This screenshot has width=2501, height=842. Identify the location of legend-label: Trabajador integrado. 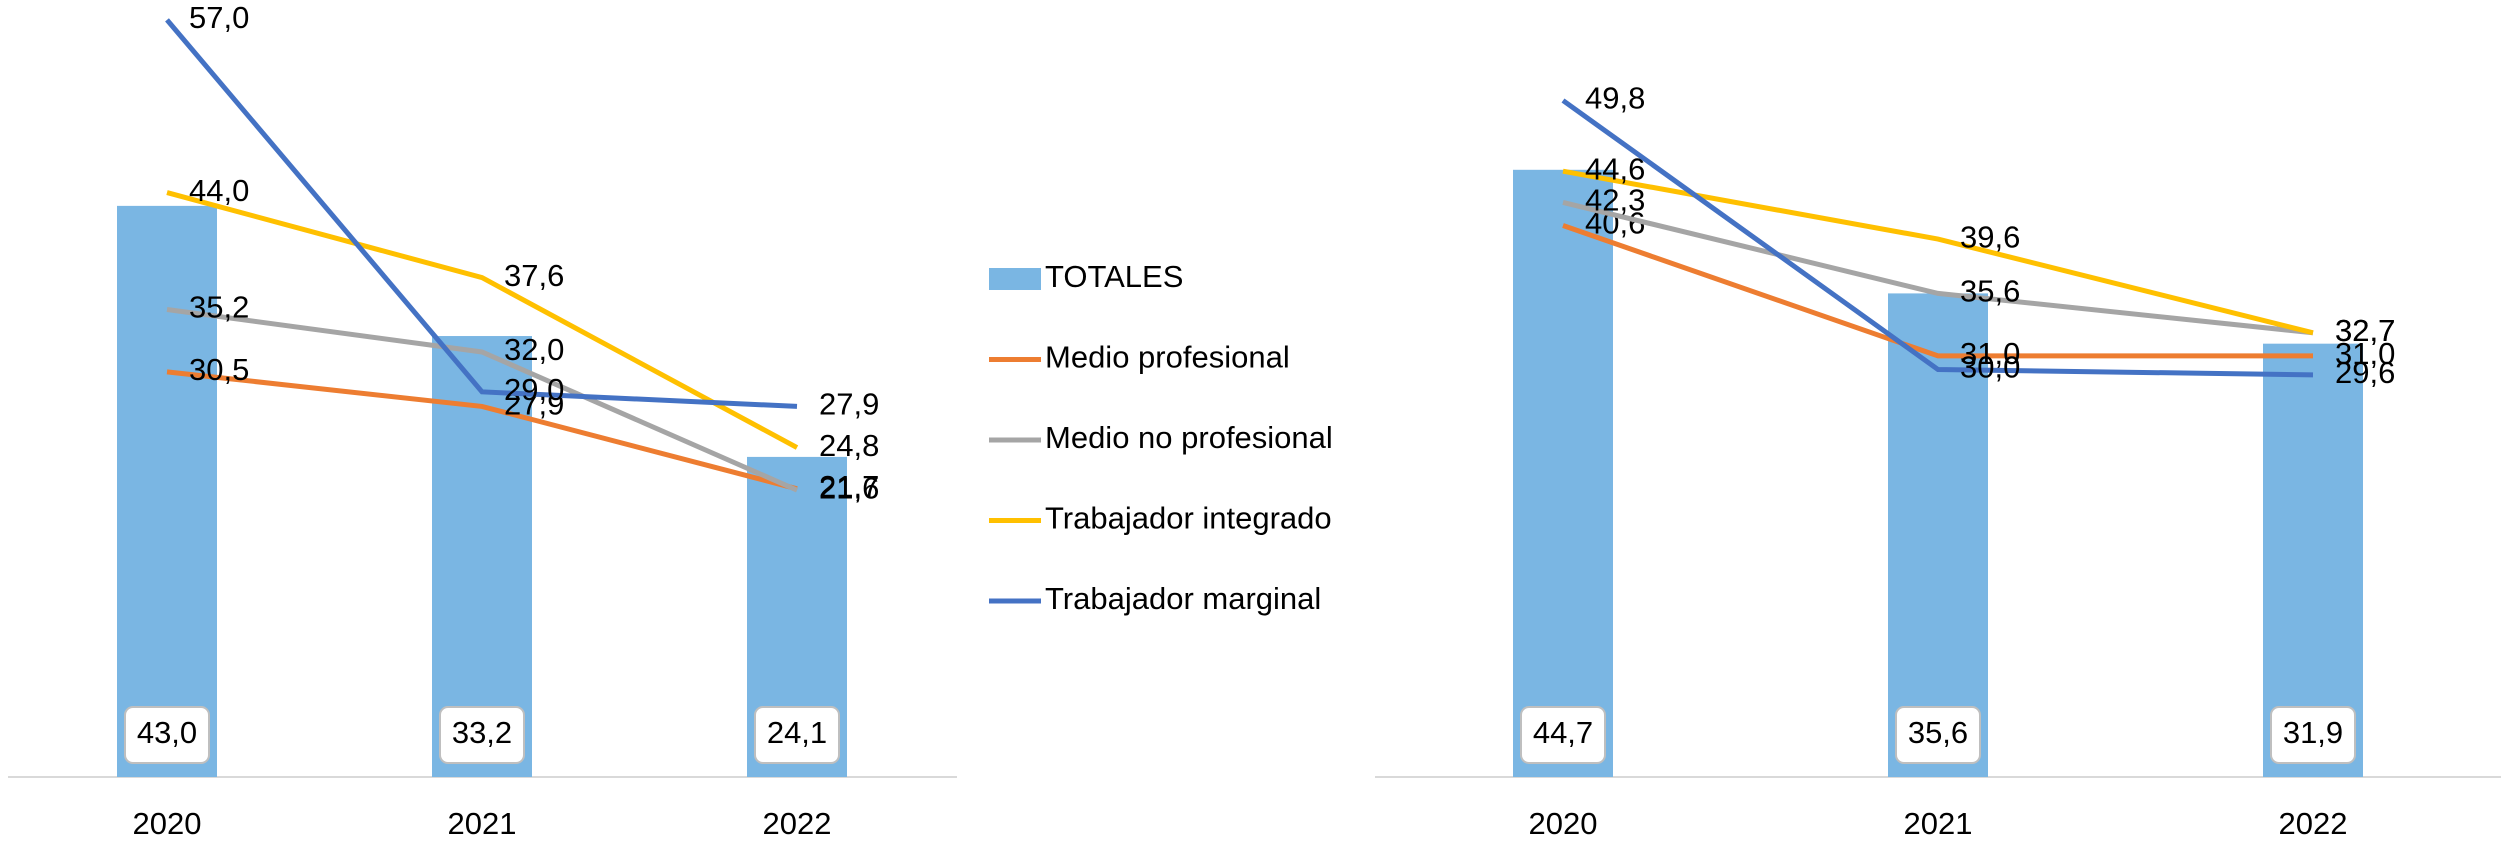
(1188, 518).